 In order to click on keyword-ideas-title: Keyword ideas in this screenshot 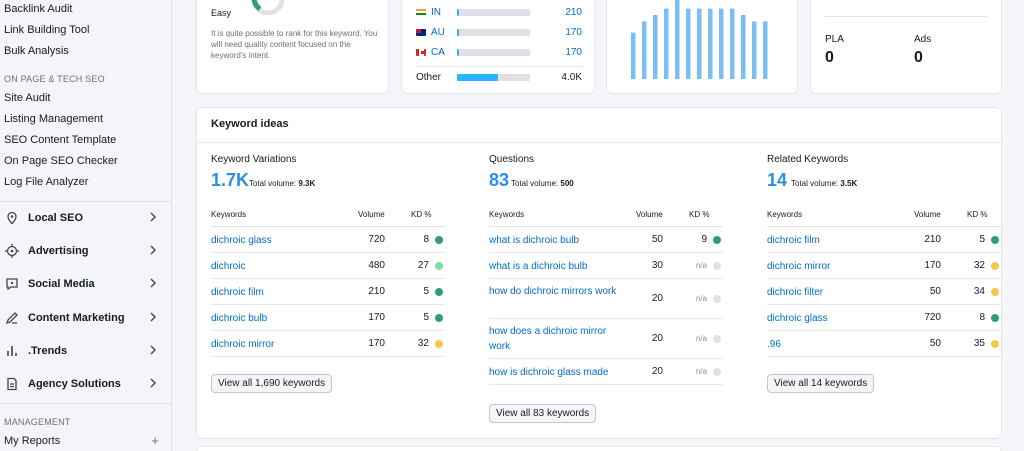, I will do `click(250, 124)`.